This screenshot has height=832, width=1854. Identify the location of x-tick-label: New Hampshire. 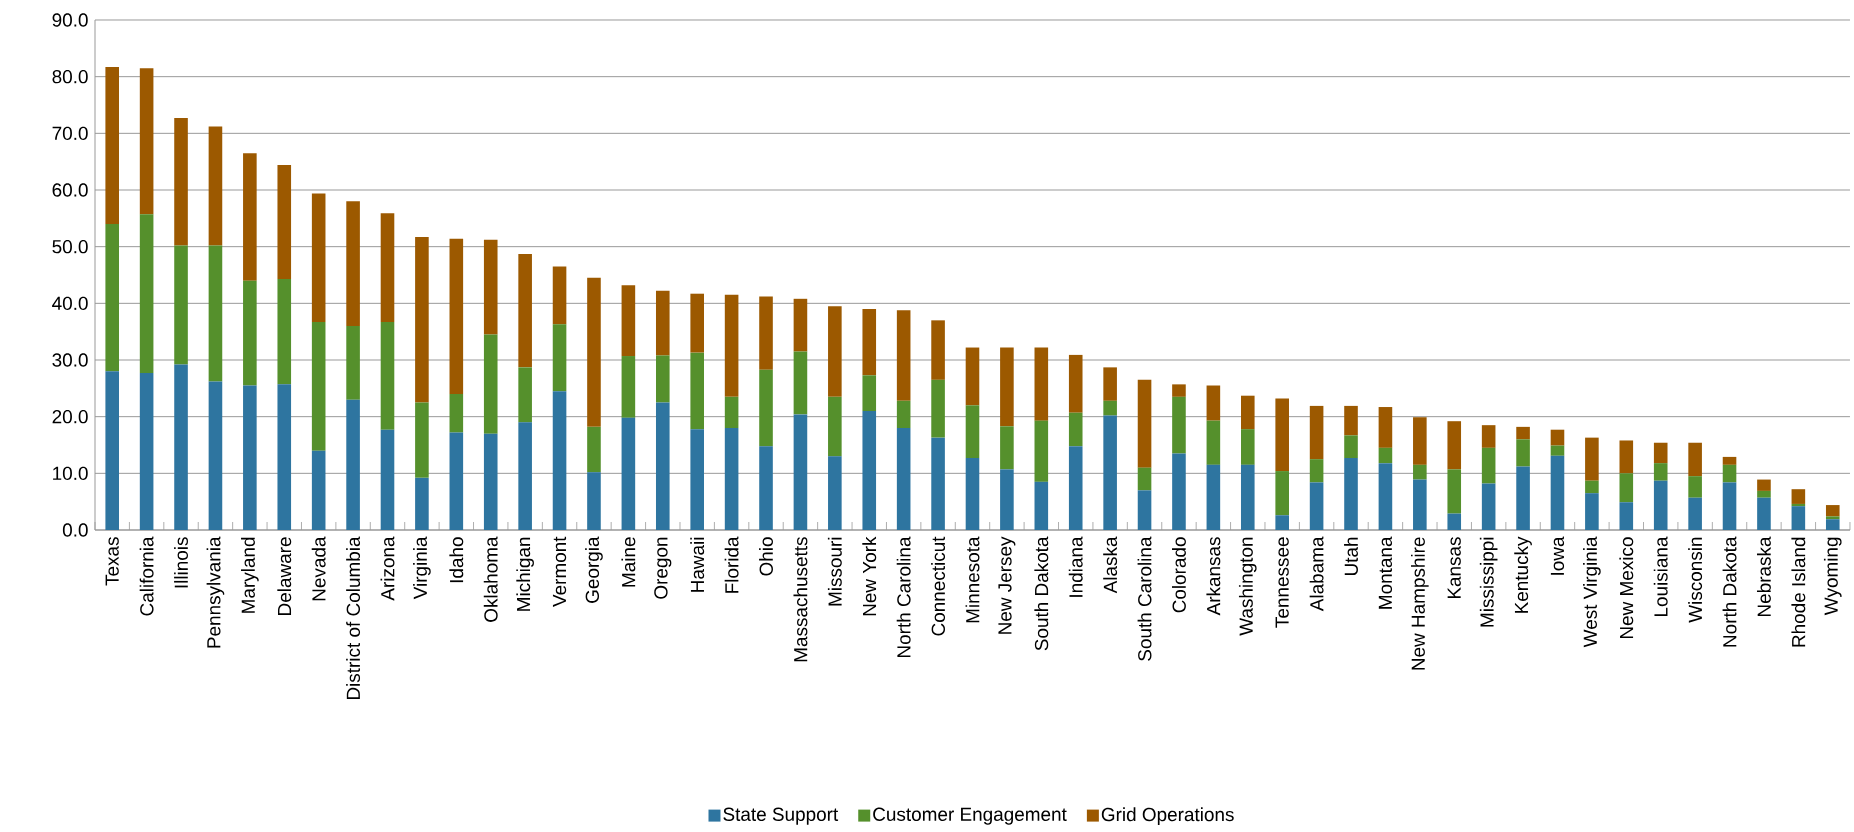
(1420, 603).